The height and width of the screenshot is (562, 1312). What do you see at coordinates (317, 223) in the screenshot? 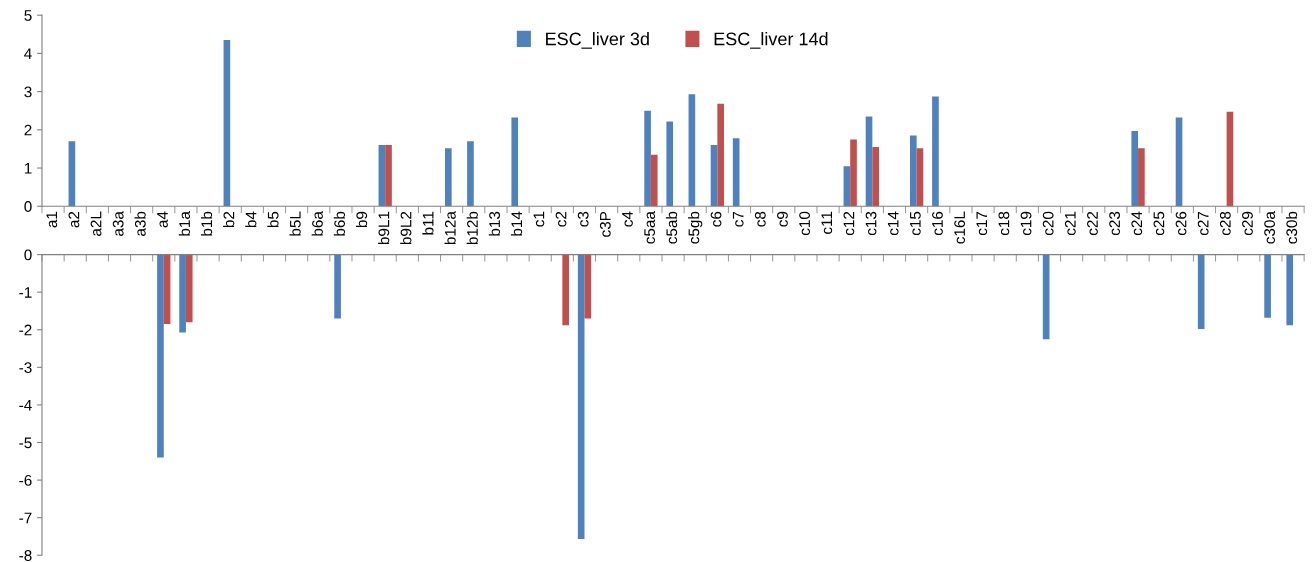
I see `x-tick-label: b6a` at bounding box center [317, 223].